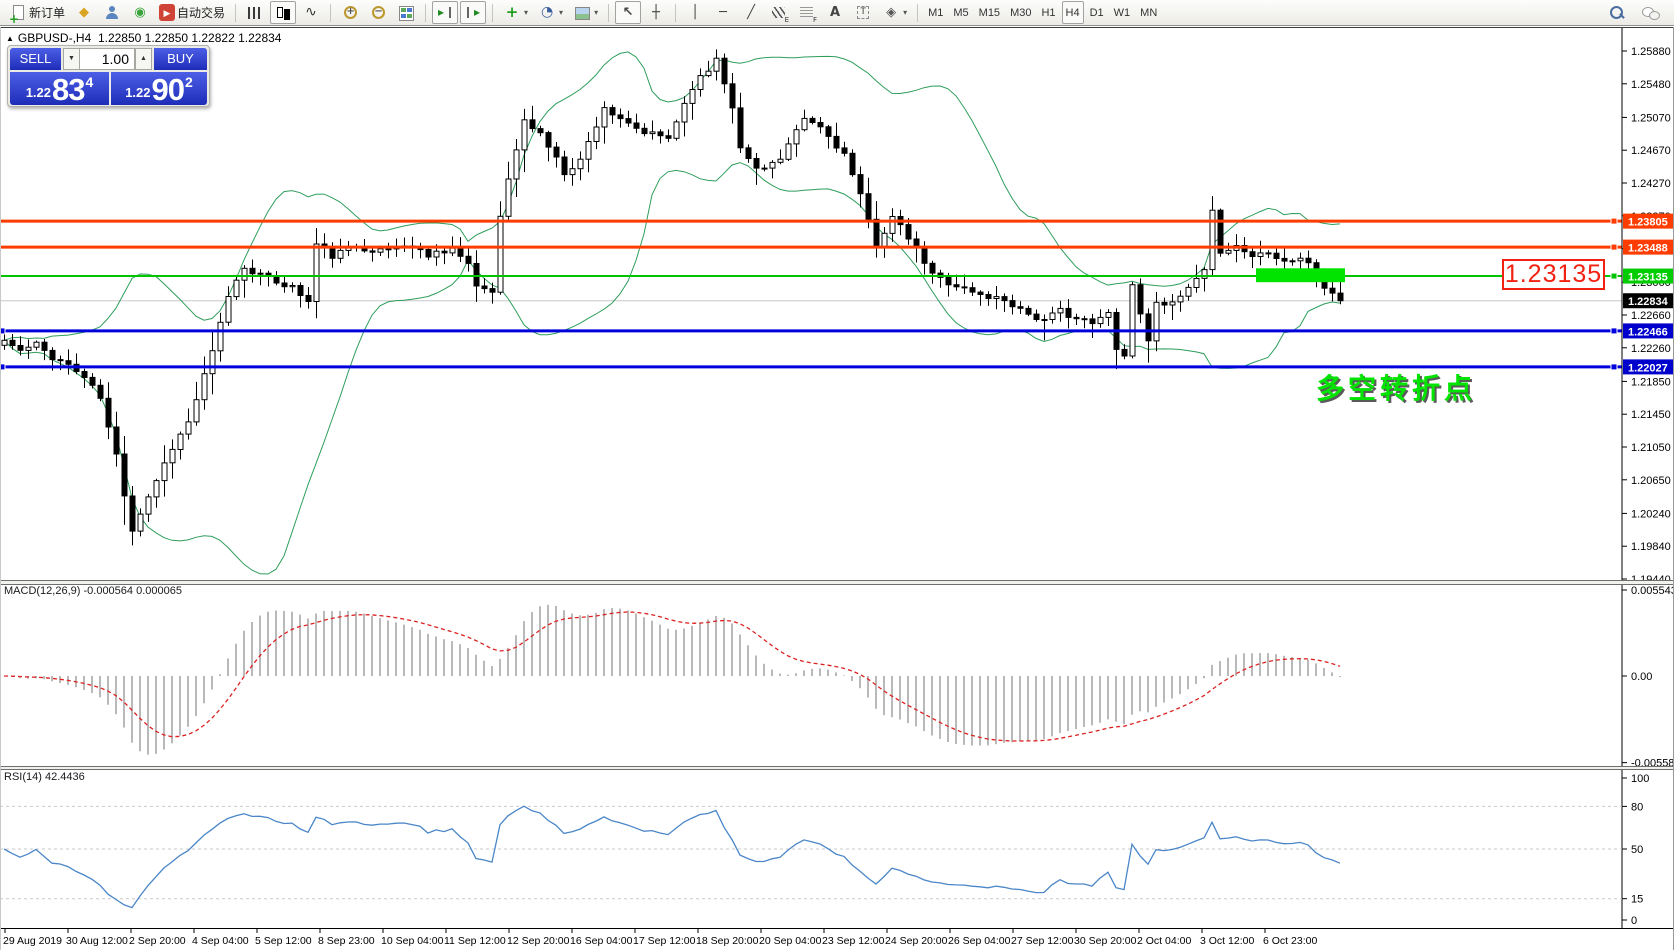  I want to click on candlestick-chart-button, so click(283, 12).